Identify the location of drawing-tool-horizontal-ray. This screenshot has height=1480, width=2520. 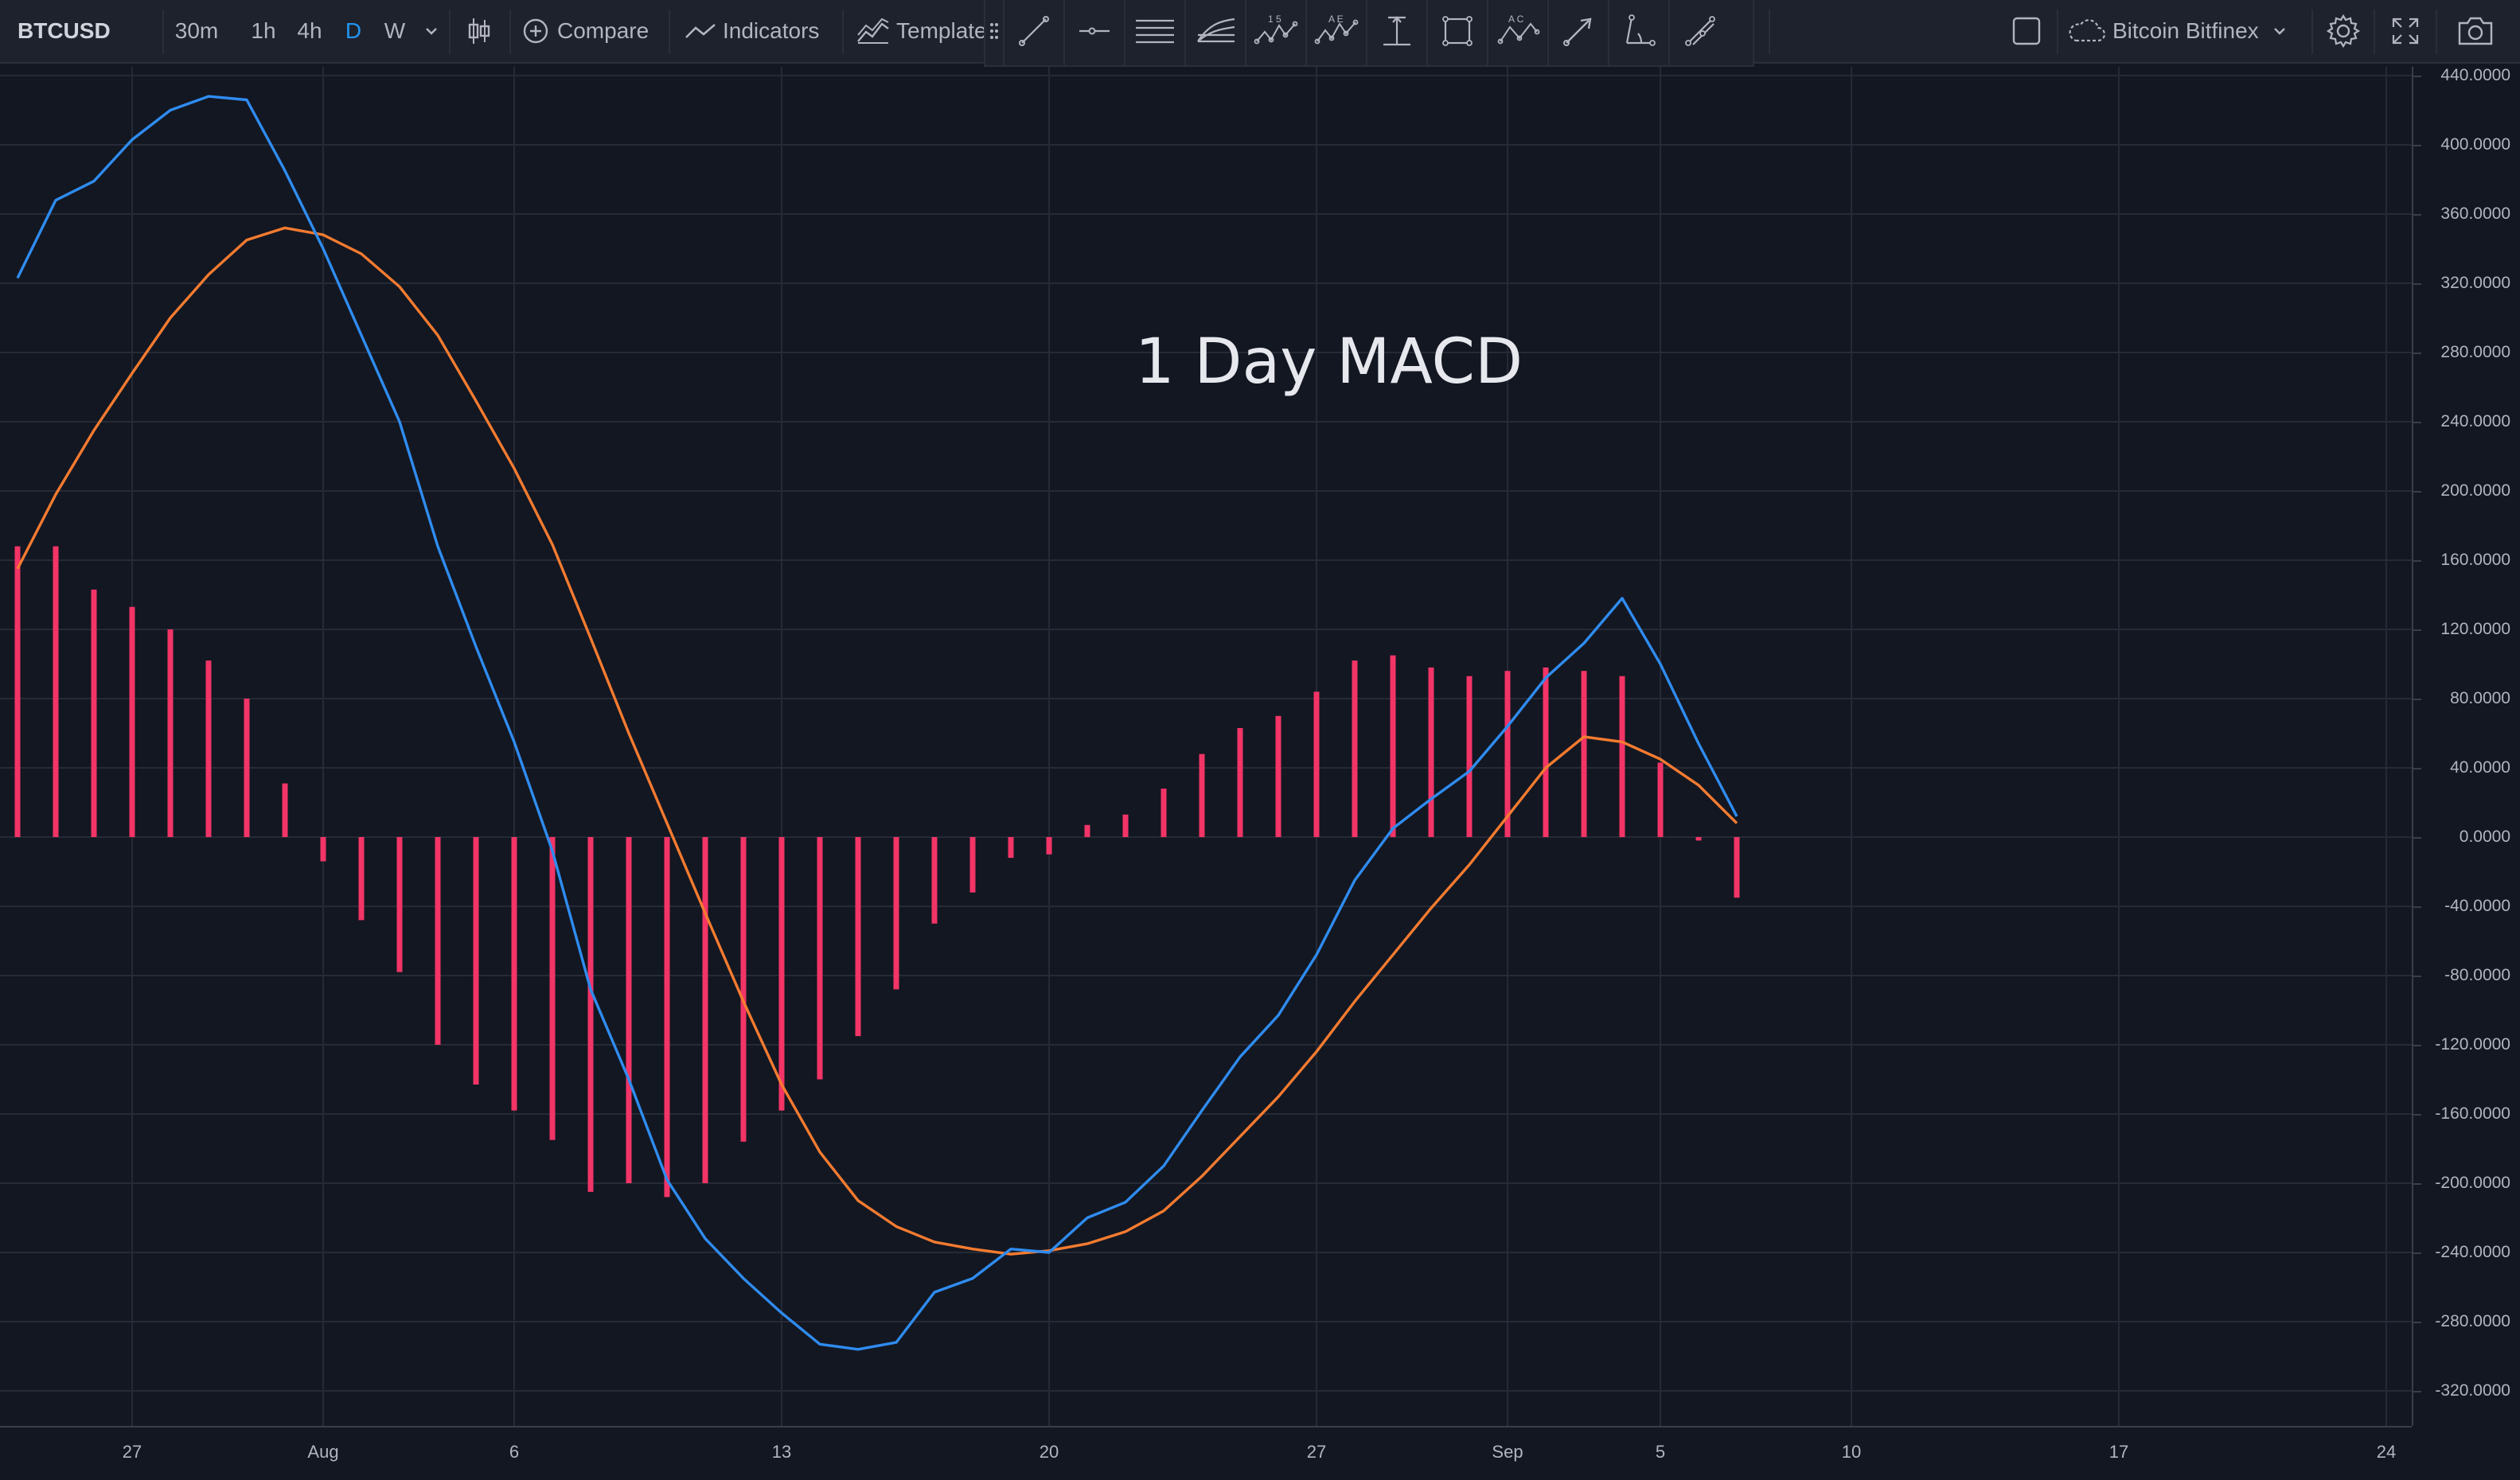
(1095, 32).